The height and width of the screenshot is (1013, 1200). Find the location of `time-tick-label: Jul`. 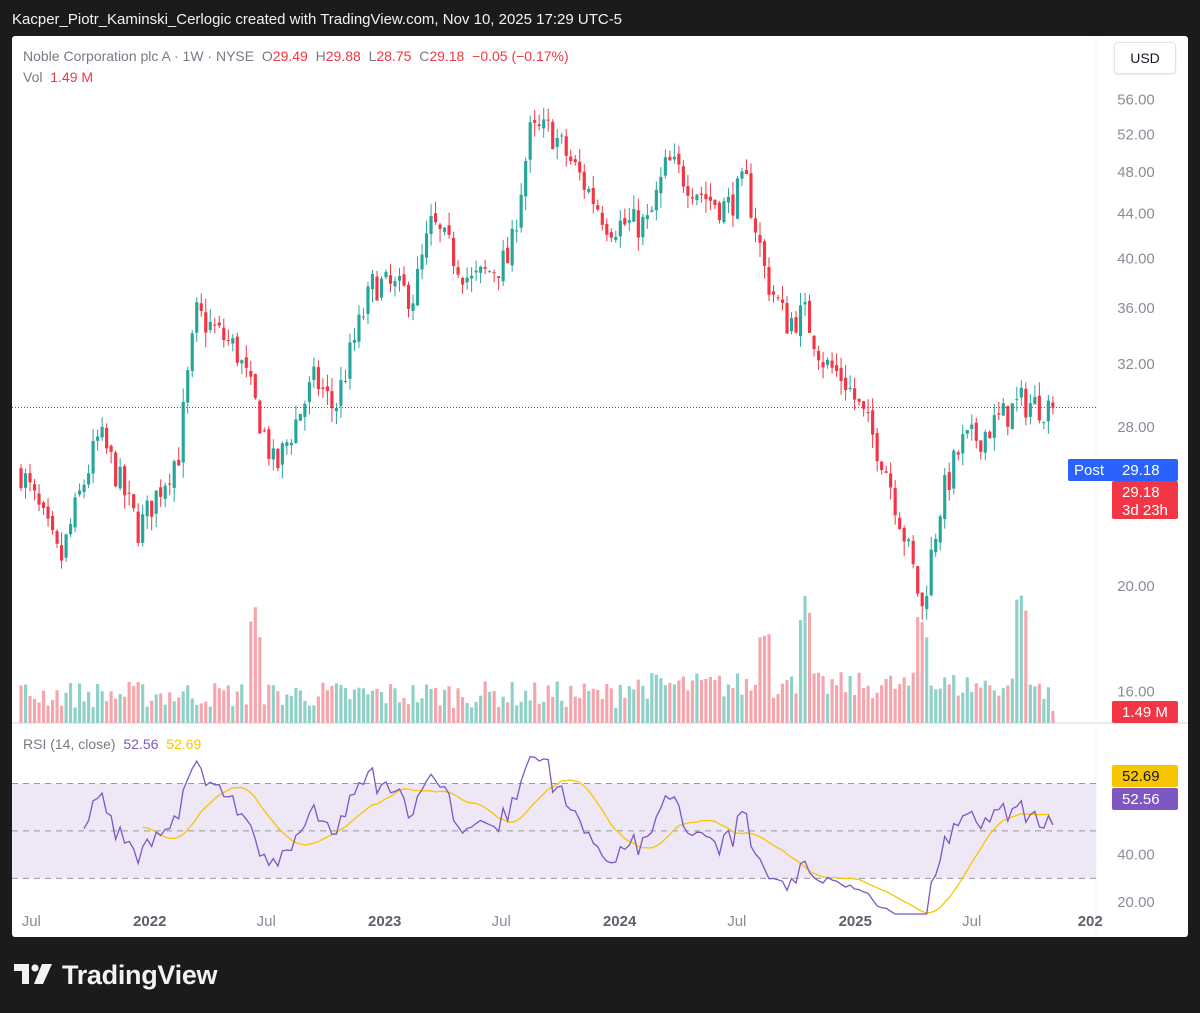

time-tick-label: Jul is located at coordinates (501, 921).